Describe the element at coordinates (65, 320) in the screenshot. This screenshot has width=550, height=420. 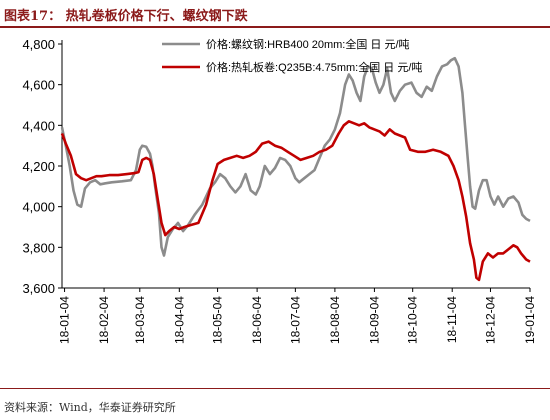
I see `x-tick-label: 18-01-04` at that location.